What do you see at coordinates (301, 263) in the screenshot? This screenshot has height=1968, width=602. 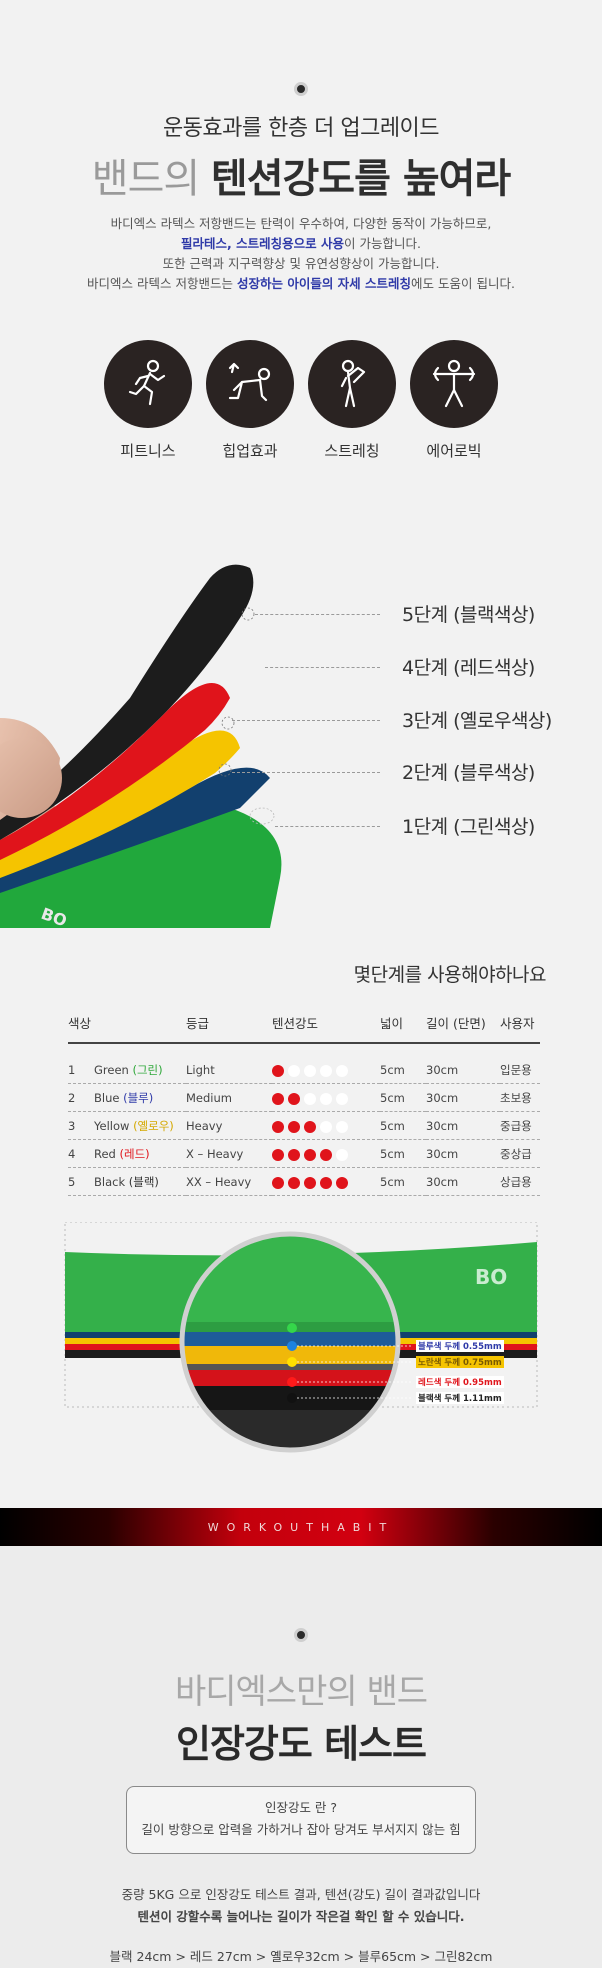 I see `intro-line-3: 또한 근력과 지구력향상 및 유연성향상이 가능합니다.` at bounding box center [301, 263].